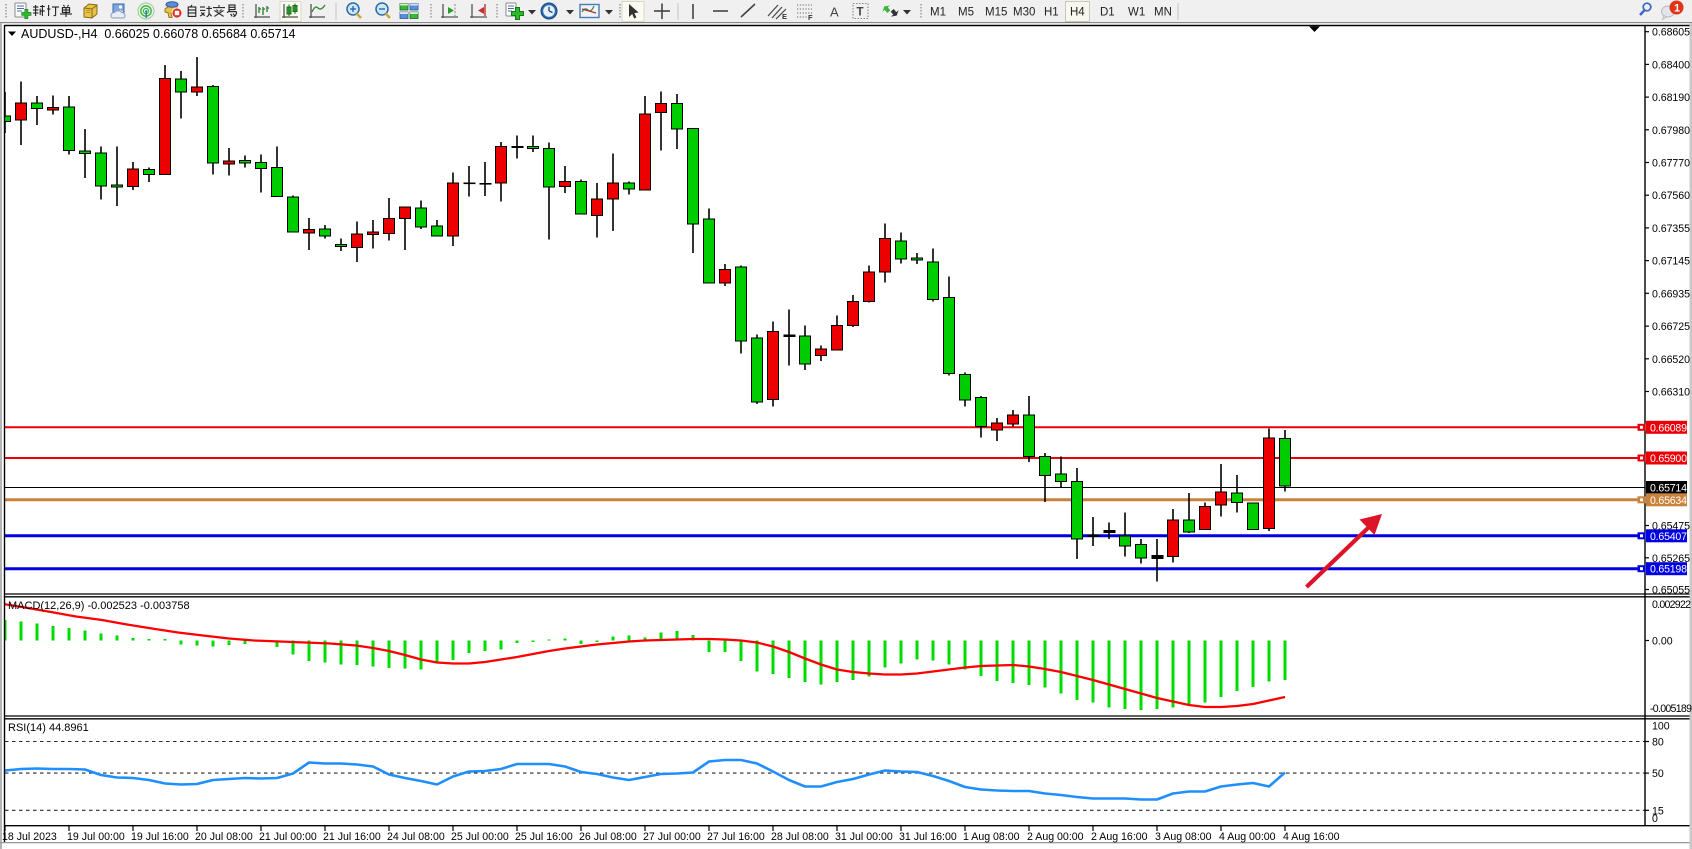 The height and width of the screenshot is (849, 1692). I want to click on svg-text: H4, so click(1077, 13).